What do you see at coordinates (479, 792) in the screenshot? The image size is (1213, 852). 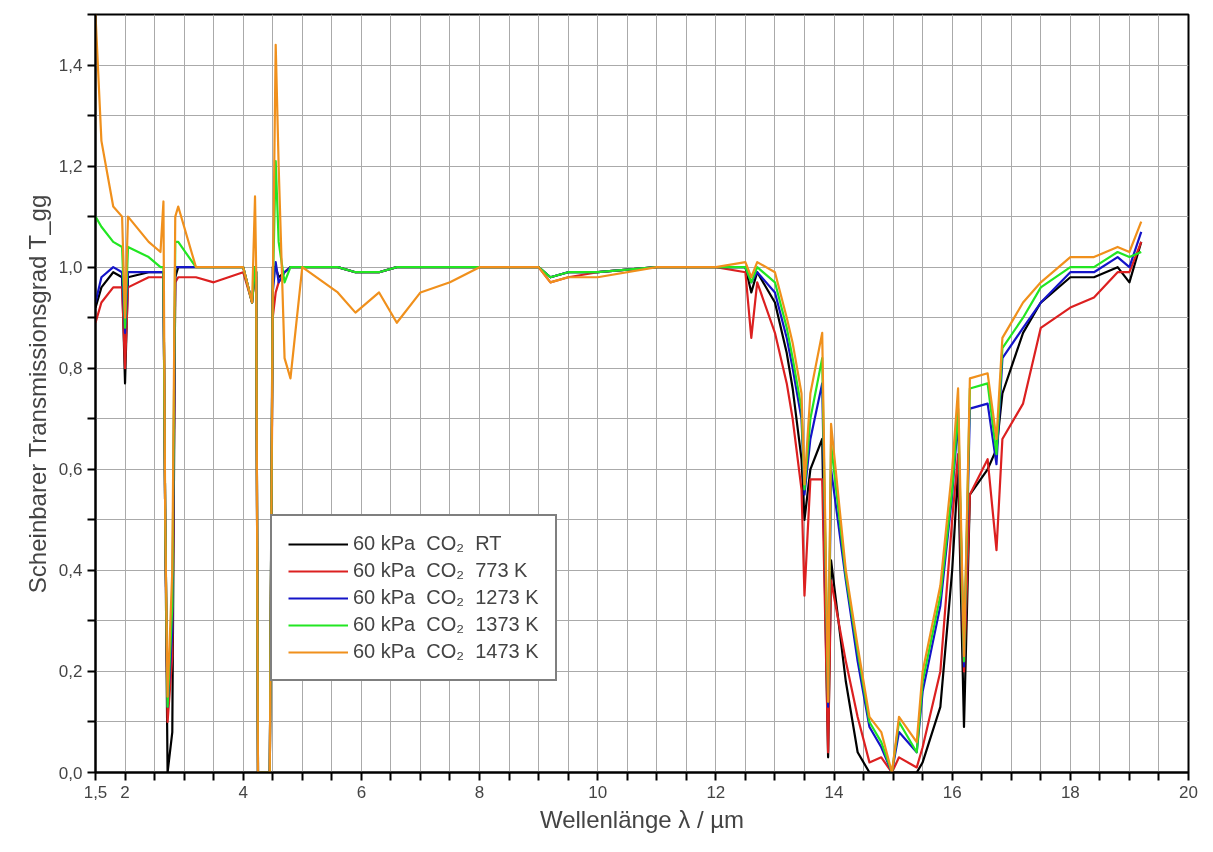 I see `x-tick-label: 8` at bounding box center [479, 792].